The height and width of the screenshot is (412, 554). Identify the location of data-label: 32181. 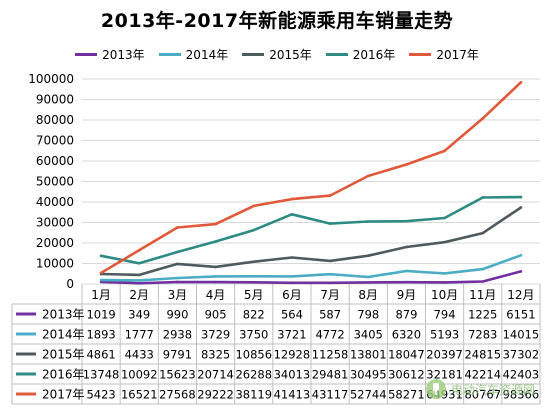
(444, 375).